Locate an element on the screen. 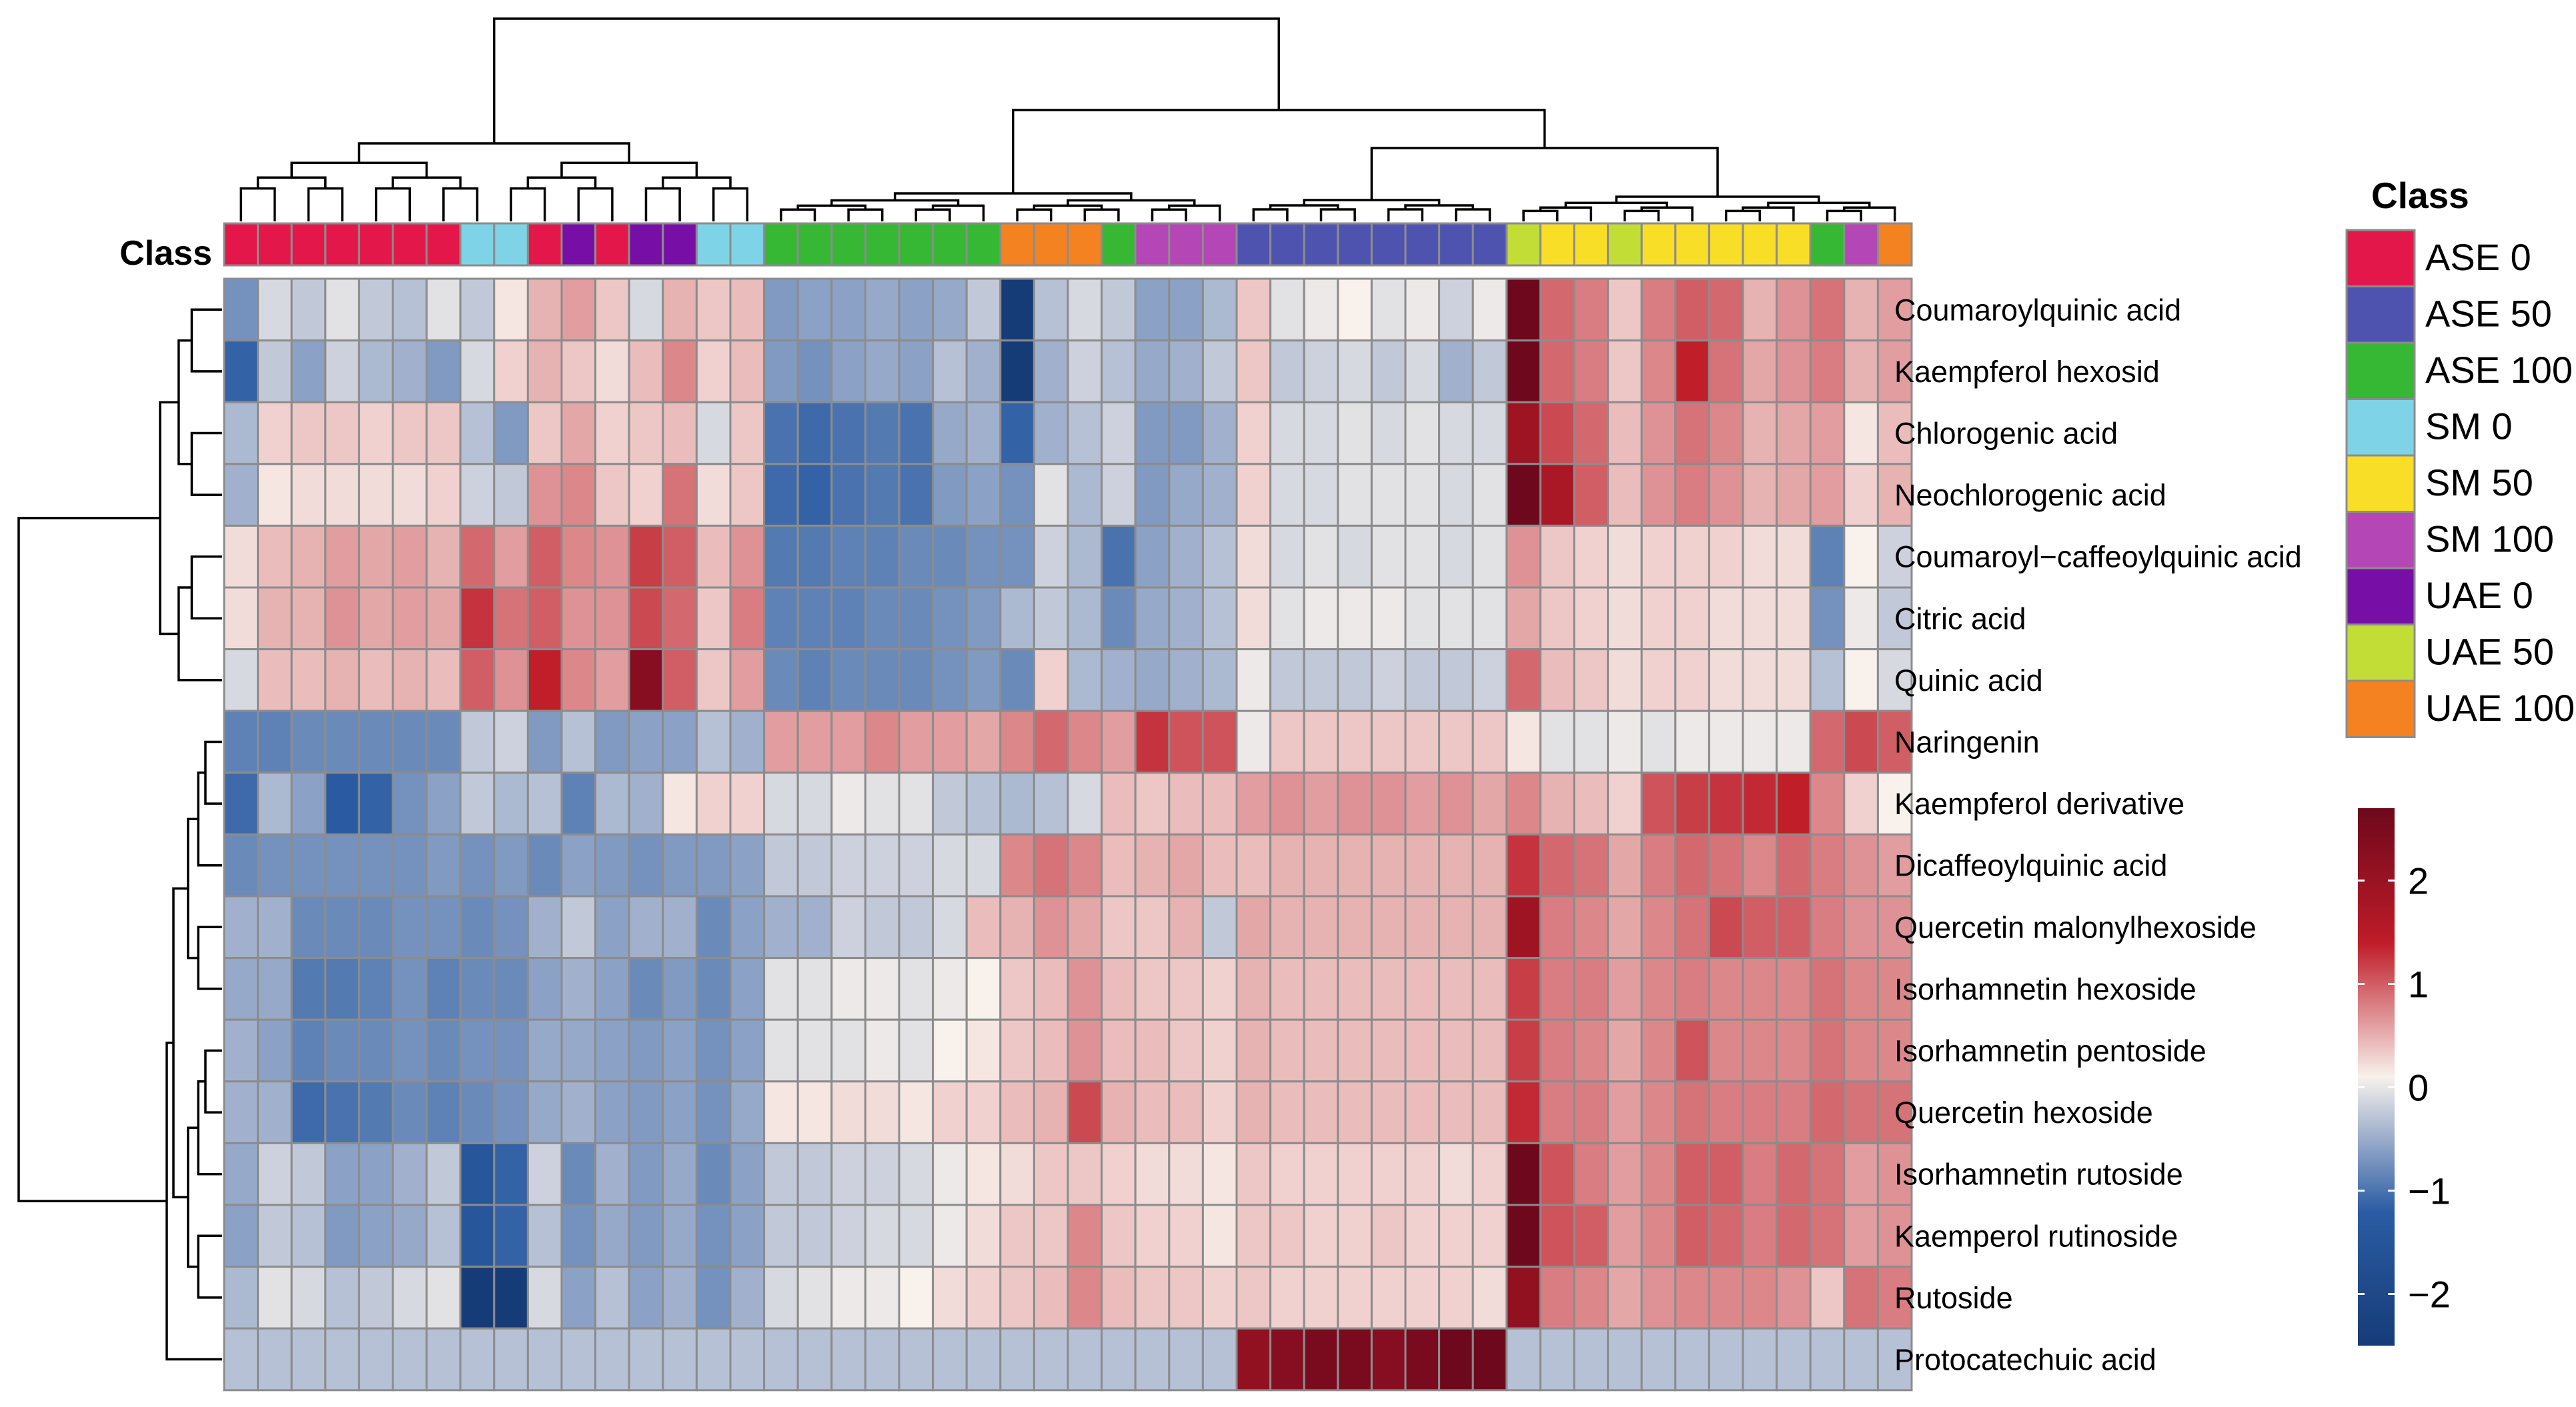  class-legend-swatch is located at coordinates (2380, 314).